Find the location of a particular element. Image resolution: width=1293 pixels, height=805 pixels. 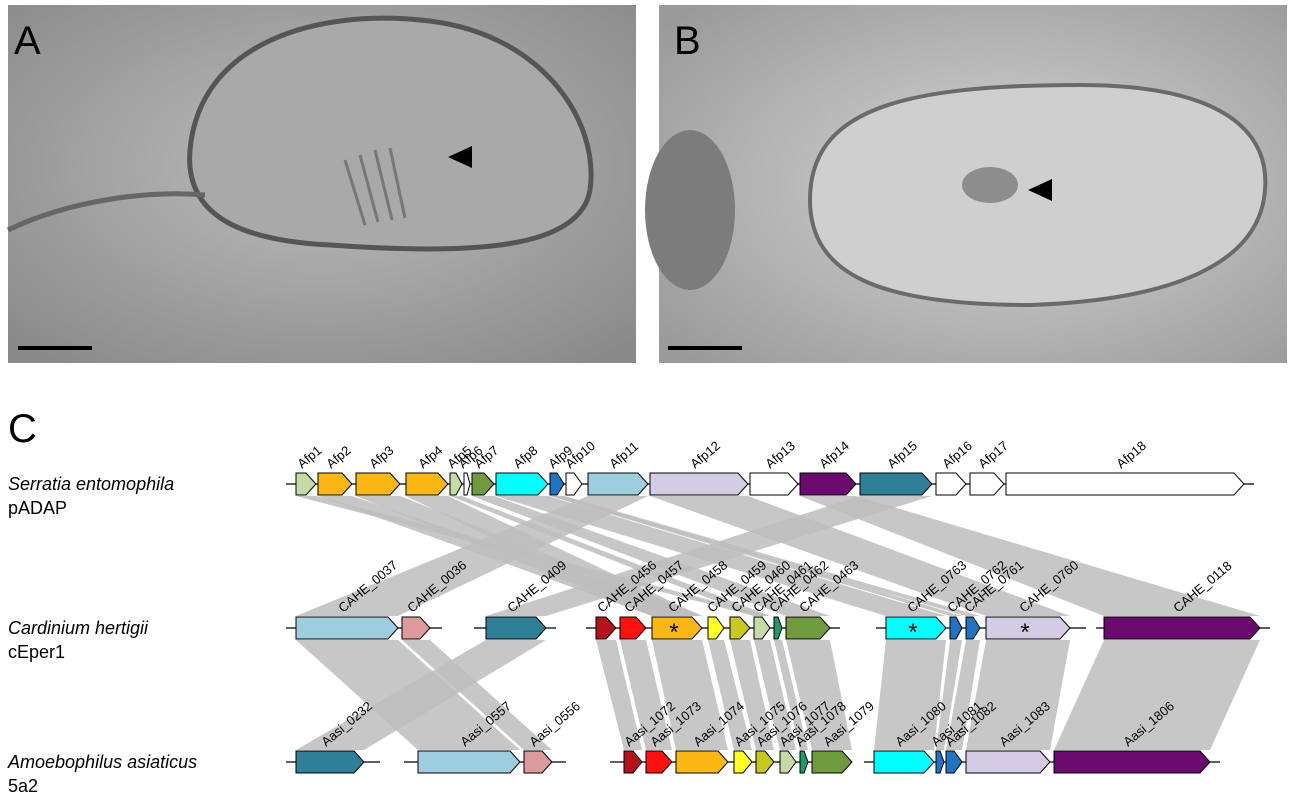

gene-label: Afp12 is located at coordinates (705, 454).